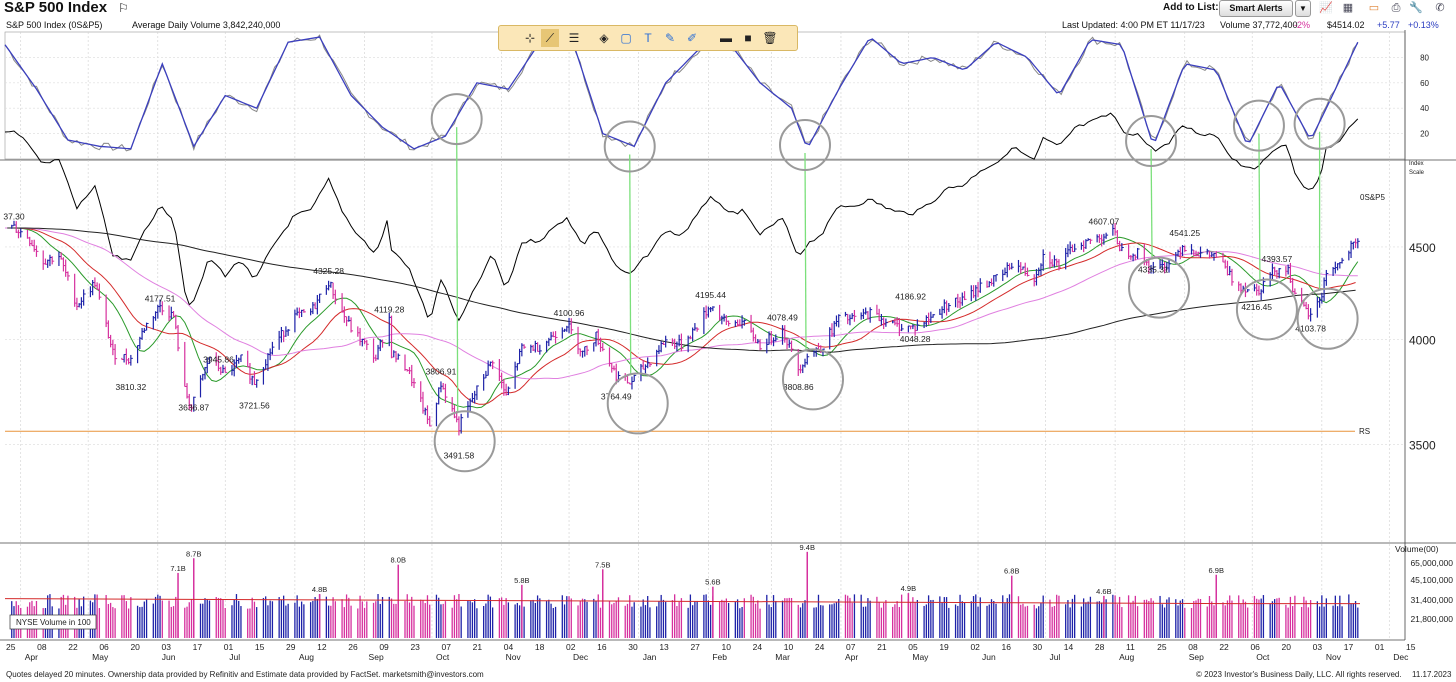 The image size is (1456, 682). I want to click on flag-icon: ⚐, so click(123, 8).